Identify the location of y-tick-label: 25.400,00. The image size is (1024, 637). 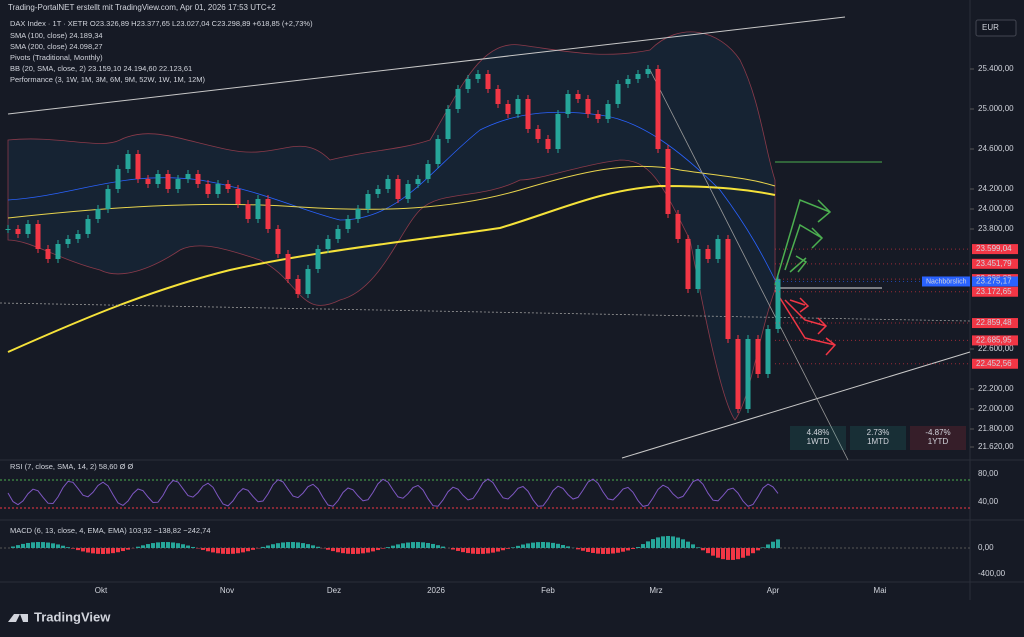
(996, 68).